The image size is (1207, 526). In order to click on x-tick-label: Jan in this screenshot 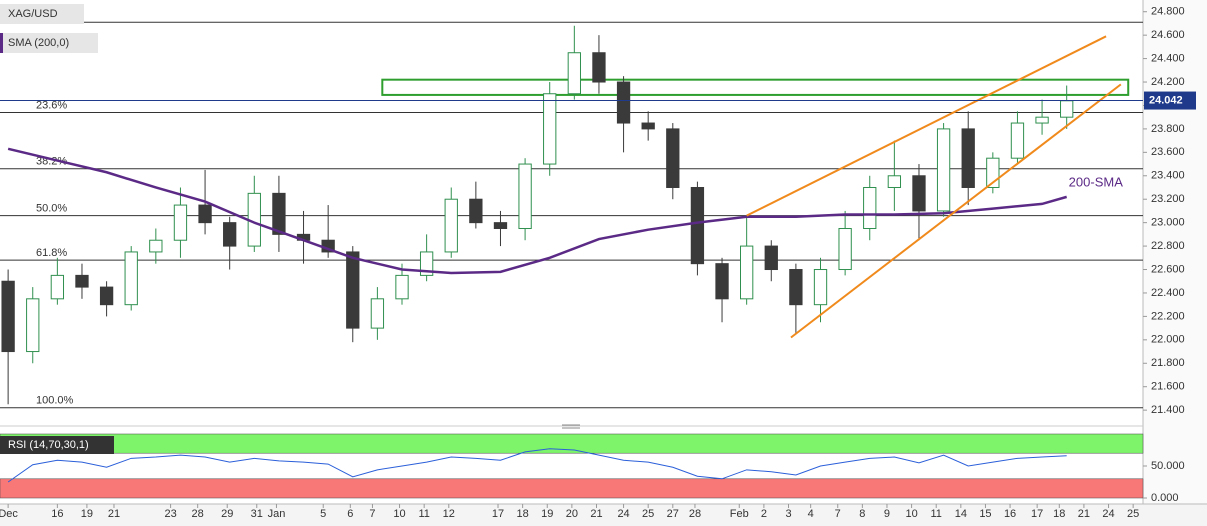, I will do `click(277, 514)`.